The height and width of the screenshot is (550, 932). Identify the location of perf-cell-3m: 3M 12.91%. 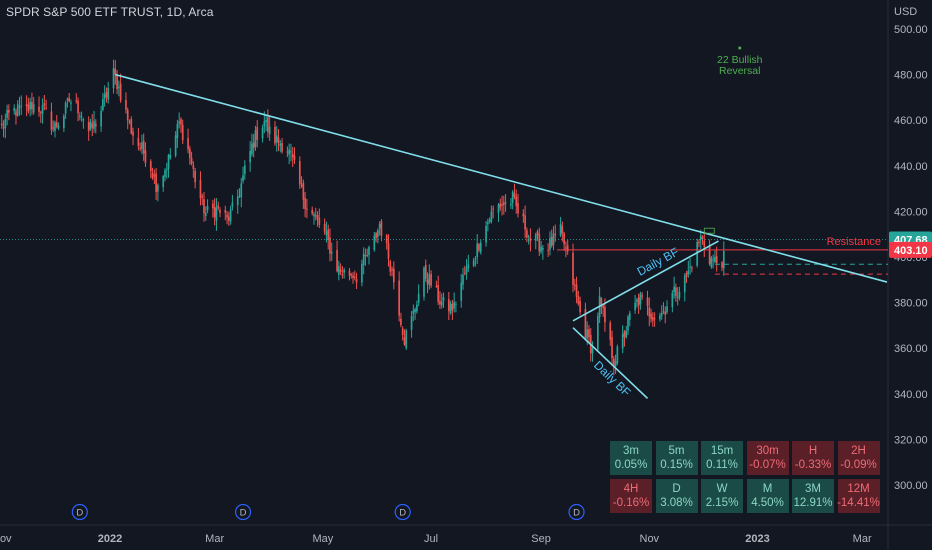
(813, 496).